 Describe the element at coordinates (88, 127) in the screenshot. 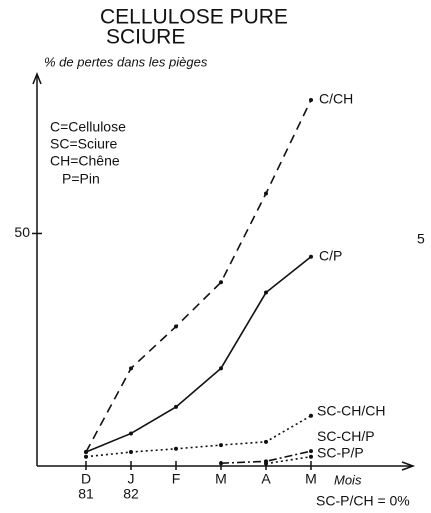

I see `key-text: C=Cellulose` at that location.